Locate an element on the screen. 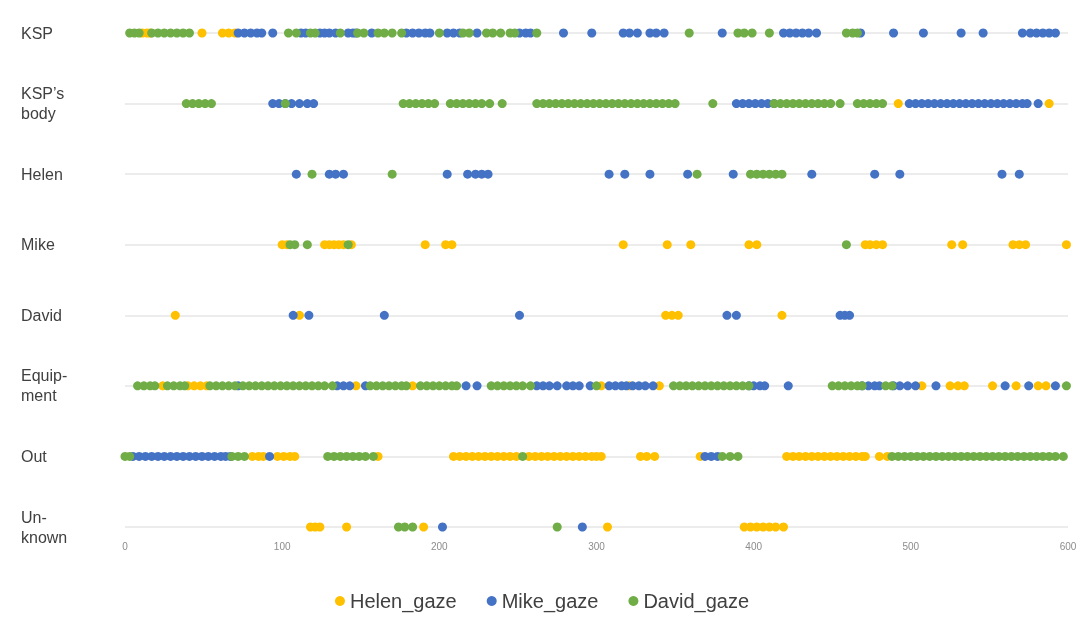 The width and height of the screenshot is (1084, 624). x-tick-label: 300 is located at coordinates (597, 546).